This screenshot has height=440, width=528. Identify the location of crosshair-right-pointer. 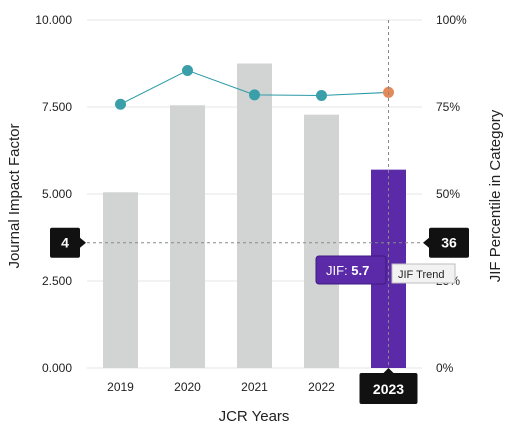
(426, 242).